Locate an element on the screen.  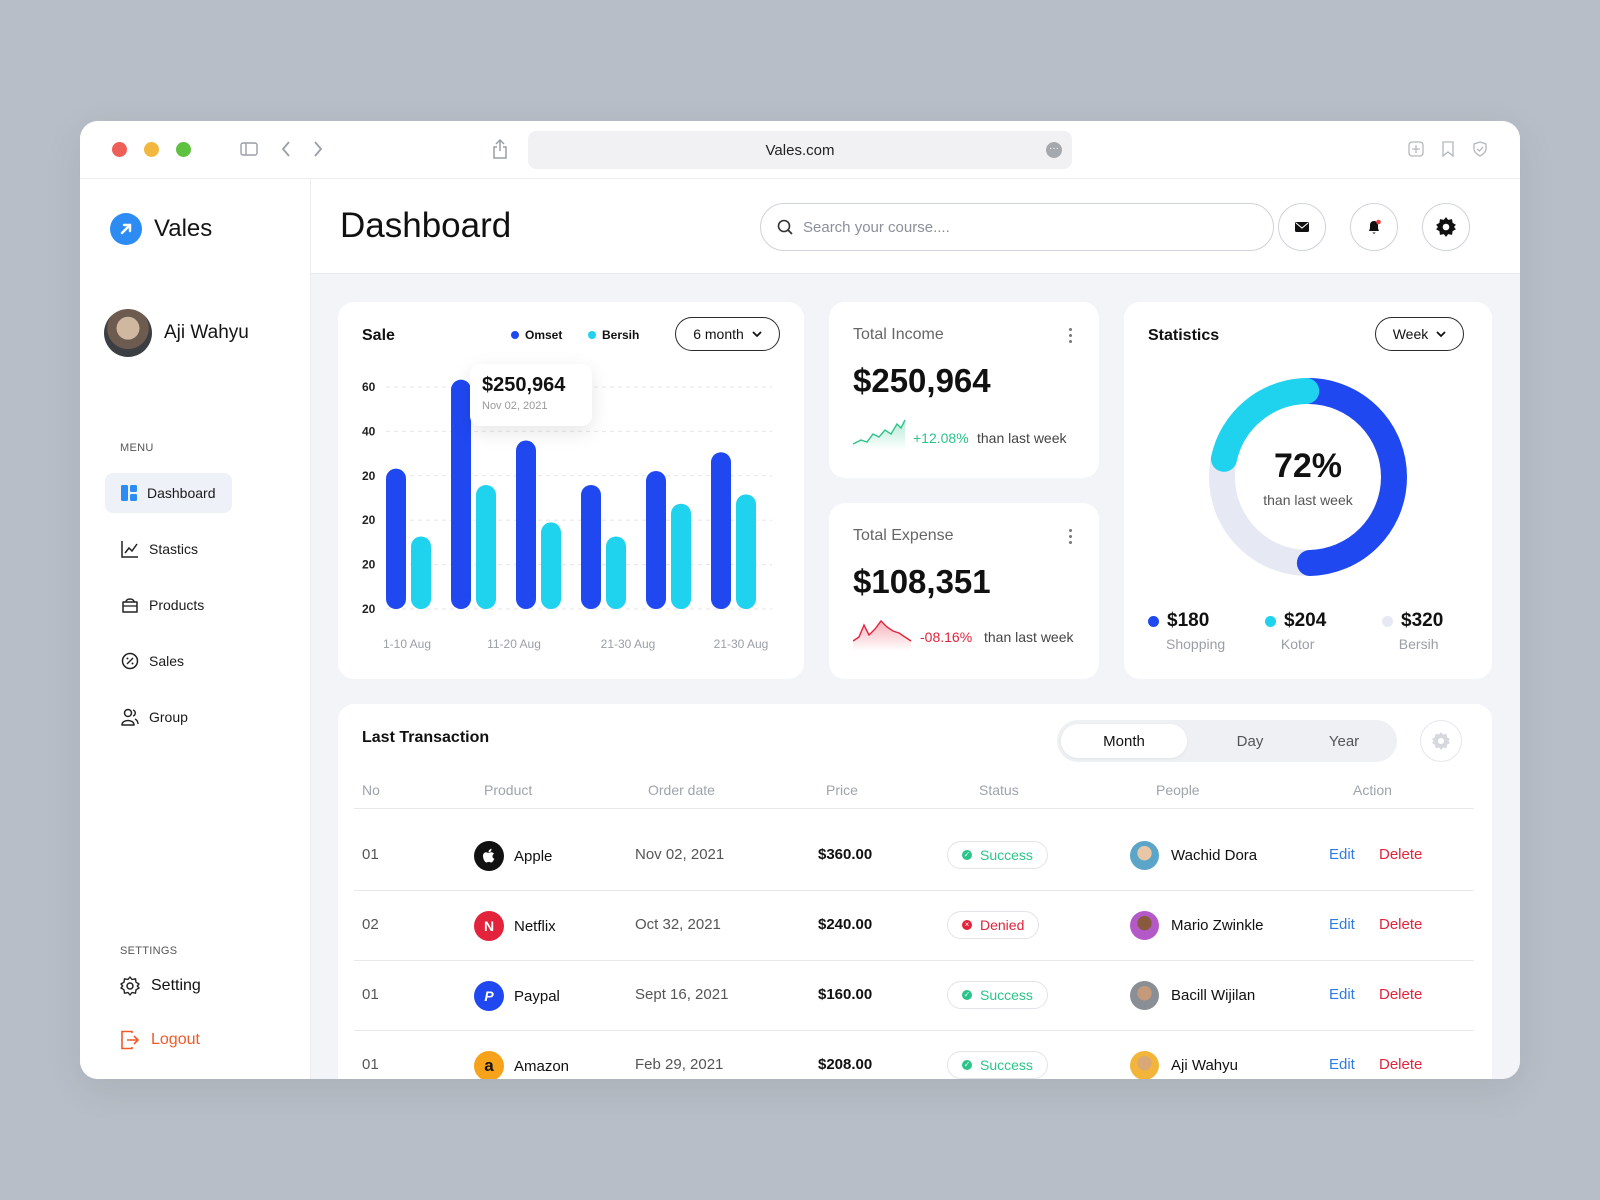
share-icon is located at coordinates (500, 149).